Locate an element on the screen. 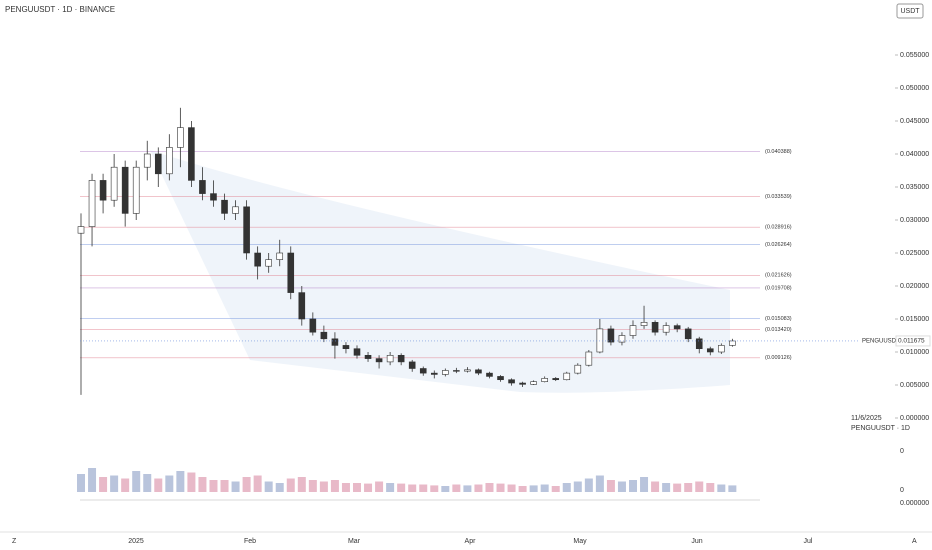 The image size is (932, 550). symbol-label: PENGUUSDT is located at coordinates (881, 342).